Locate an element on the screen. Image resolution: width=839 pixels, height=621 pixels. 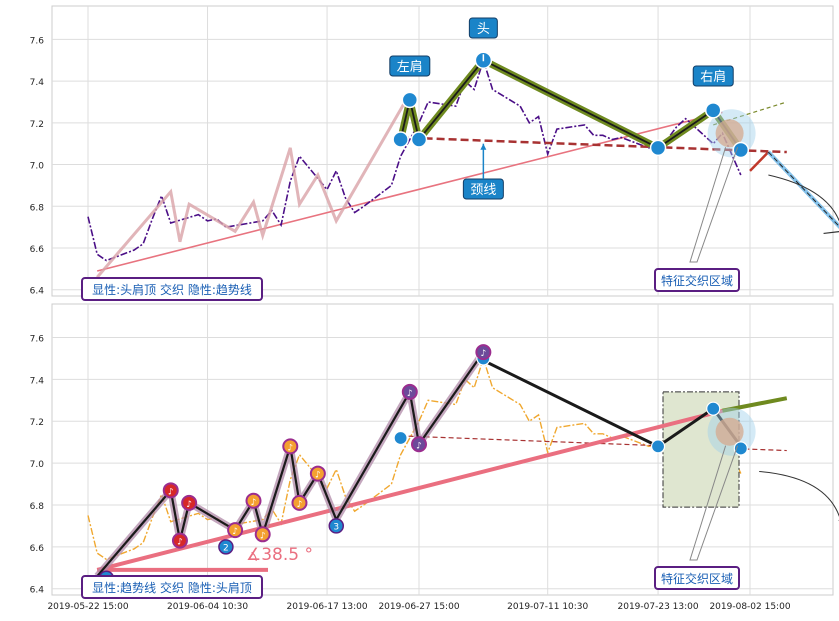
x-tick-label: 2019-08-02 15:00 is located at coordinates (749, 607).